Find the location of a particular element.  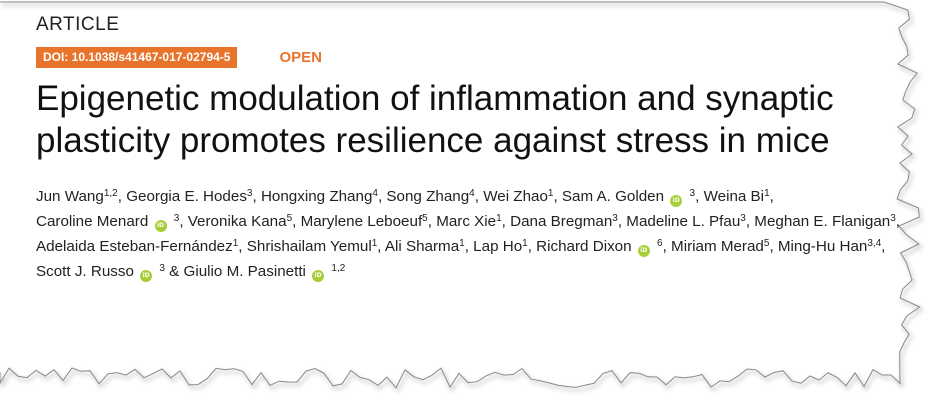

author-item: Hongxing Zhang4 is located at coordinates (319, 196).